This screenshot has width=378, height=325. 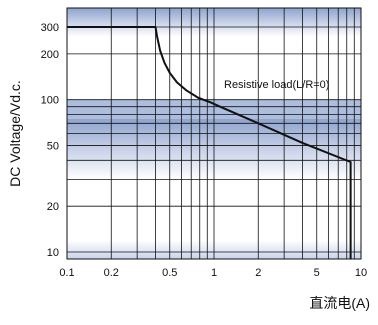 I want to click on x-tick-label: 10, so click(x=361, y=273).